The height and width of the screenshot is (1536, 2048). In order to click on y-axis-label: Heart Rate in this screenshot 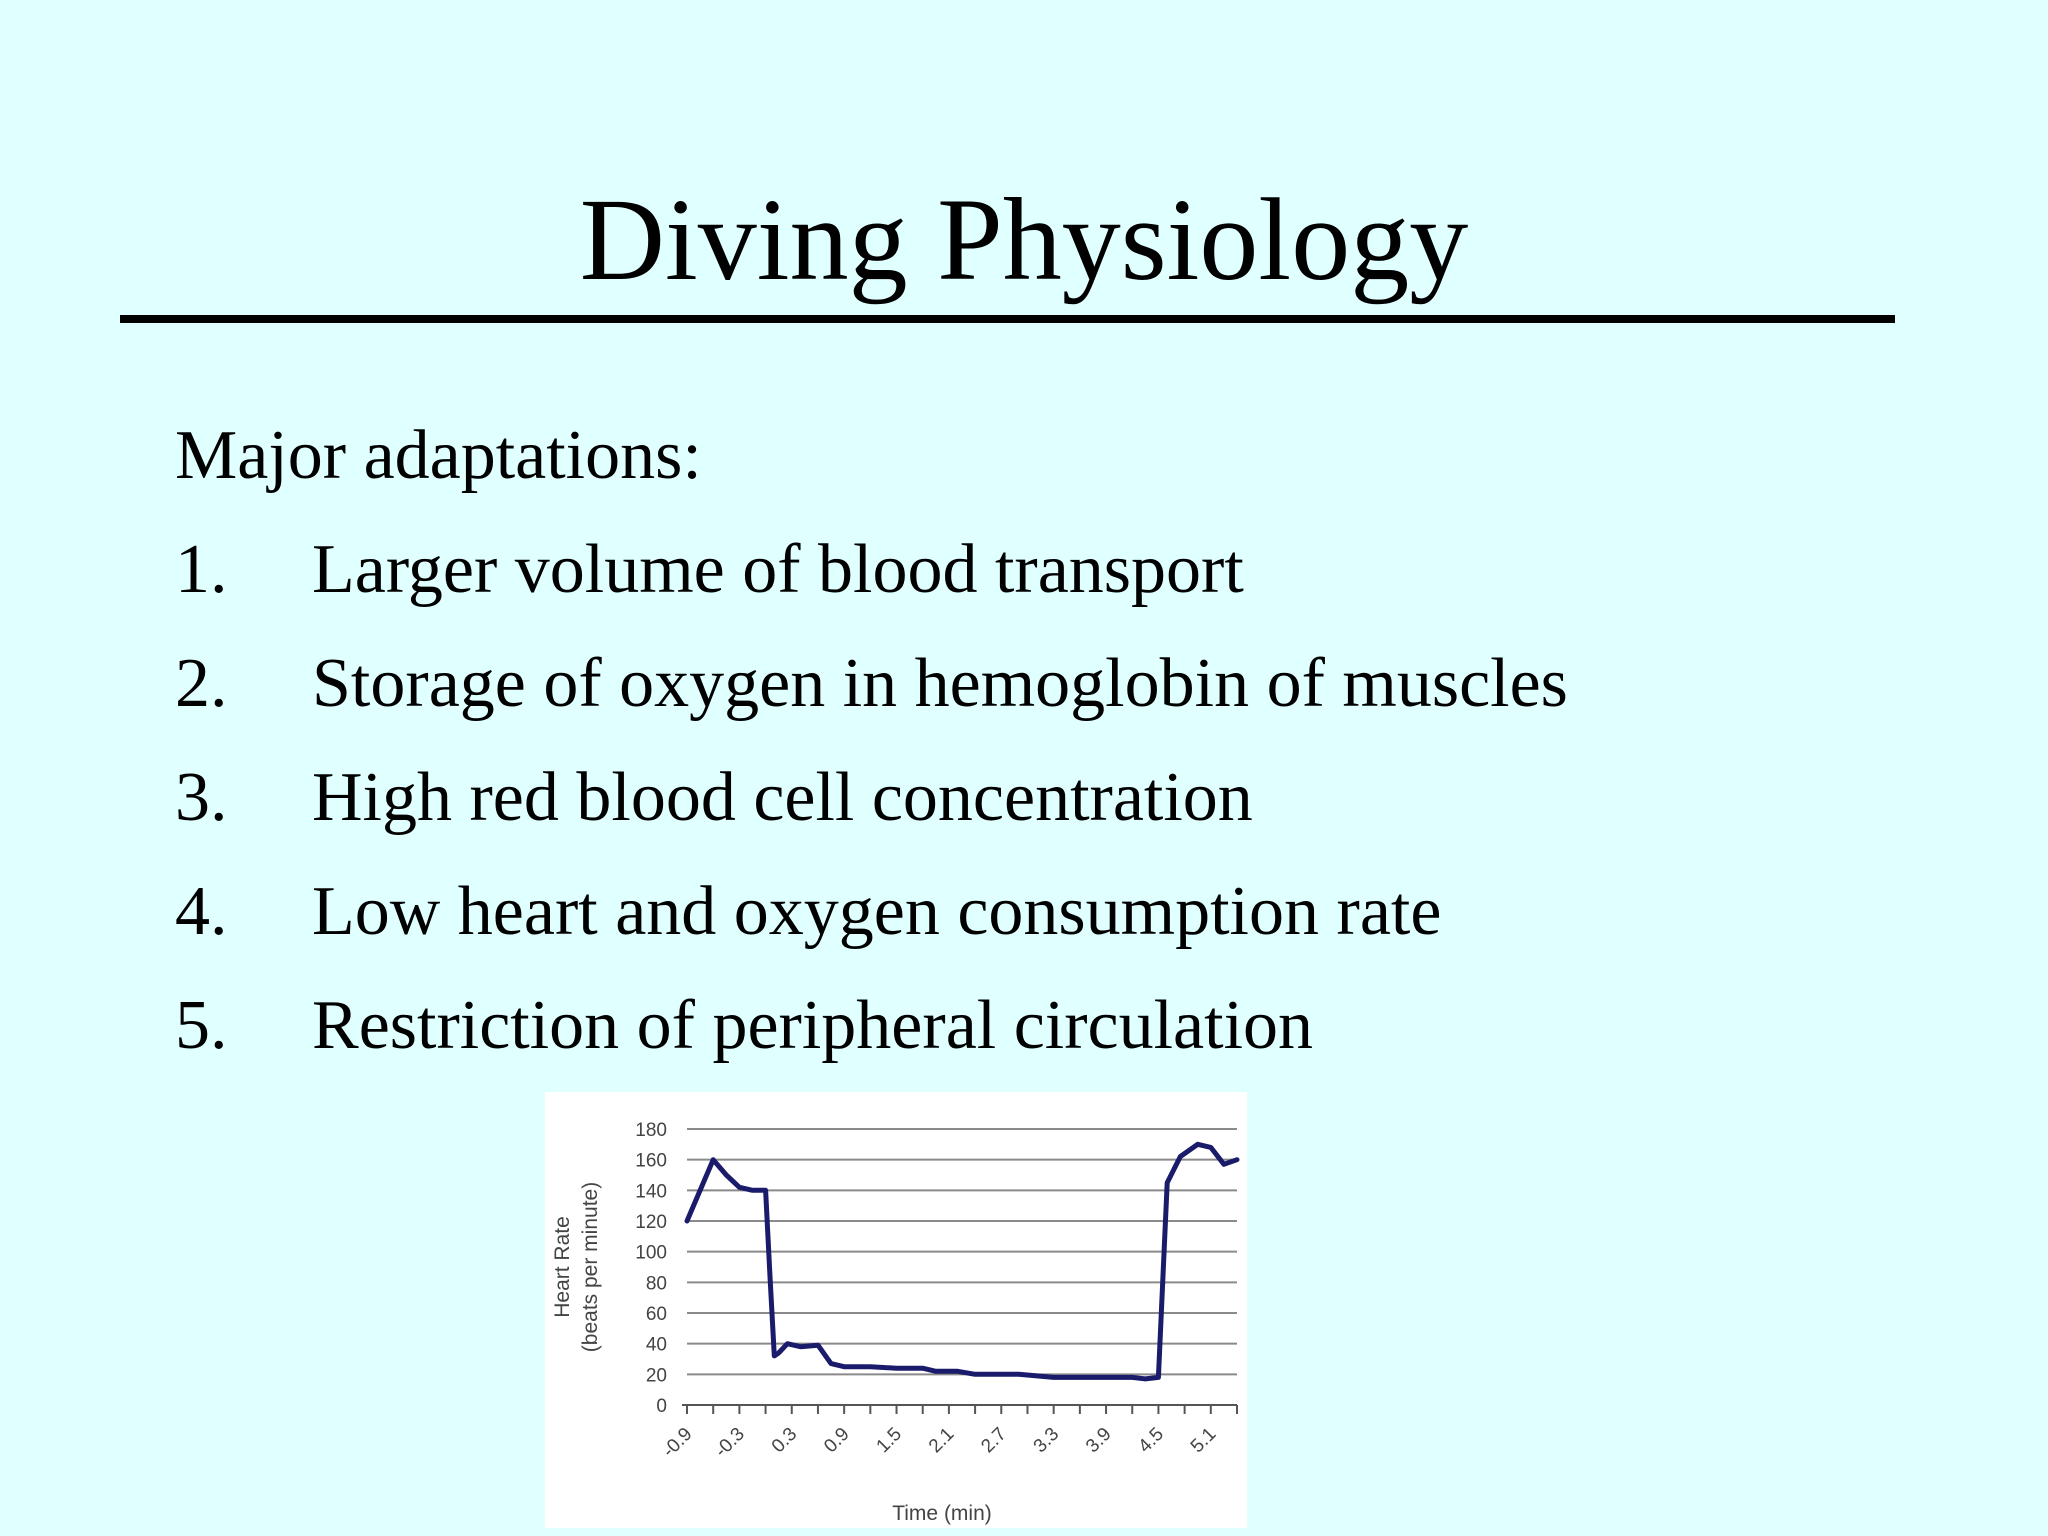, I will do `click(562, 1267)`.